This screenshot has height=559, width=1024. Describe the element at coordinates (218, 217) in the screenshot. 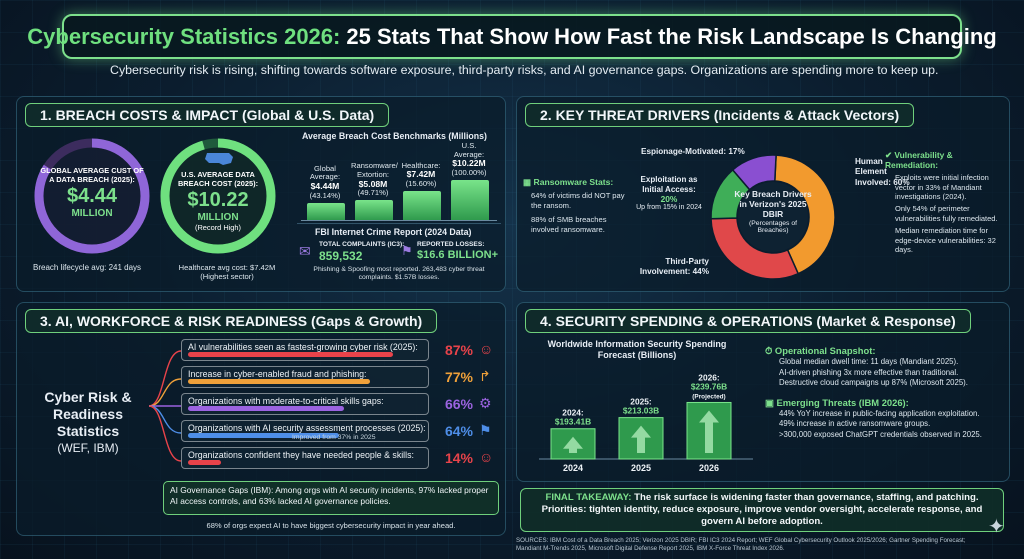

I see `us-cost-unit: MILLION` at that location.